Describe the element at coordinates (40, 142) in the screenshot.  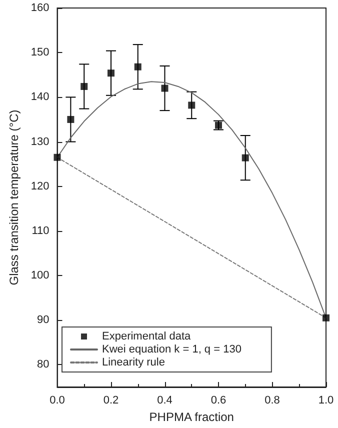
I see `y-tick-label: 130` at that location.